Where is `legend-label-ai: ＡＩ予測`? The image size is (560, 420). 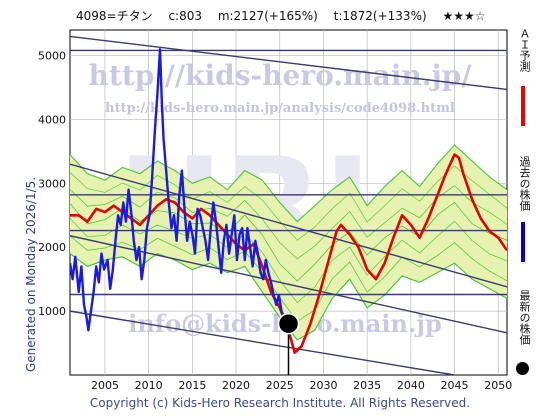
legend-label-ai: ＡＩ予測 is located at coordinates (524, 50).